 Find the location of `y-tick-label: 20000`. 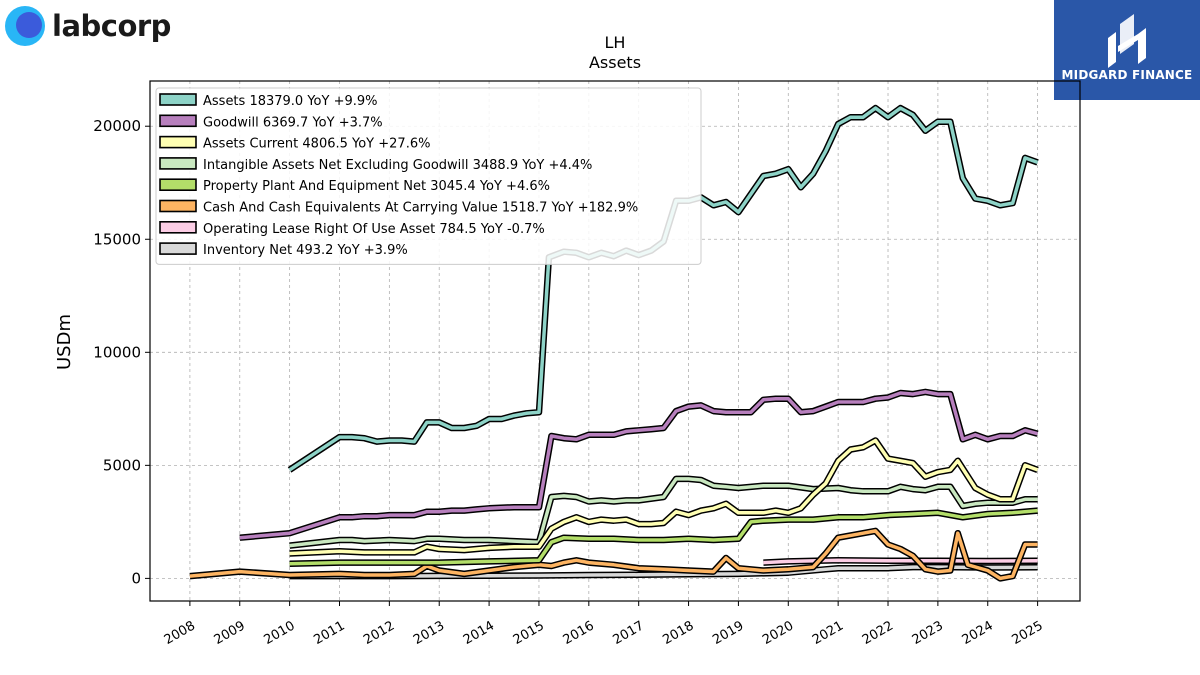

y-tick-label: 20000 is located at coordinates (117, 126).